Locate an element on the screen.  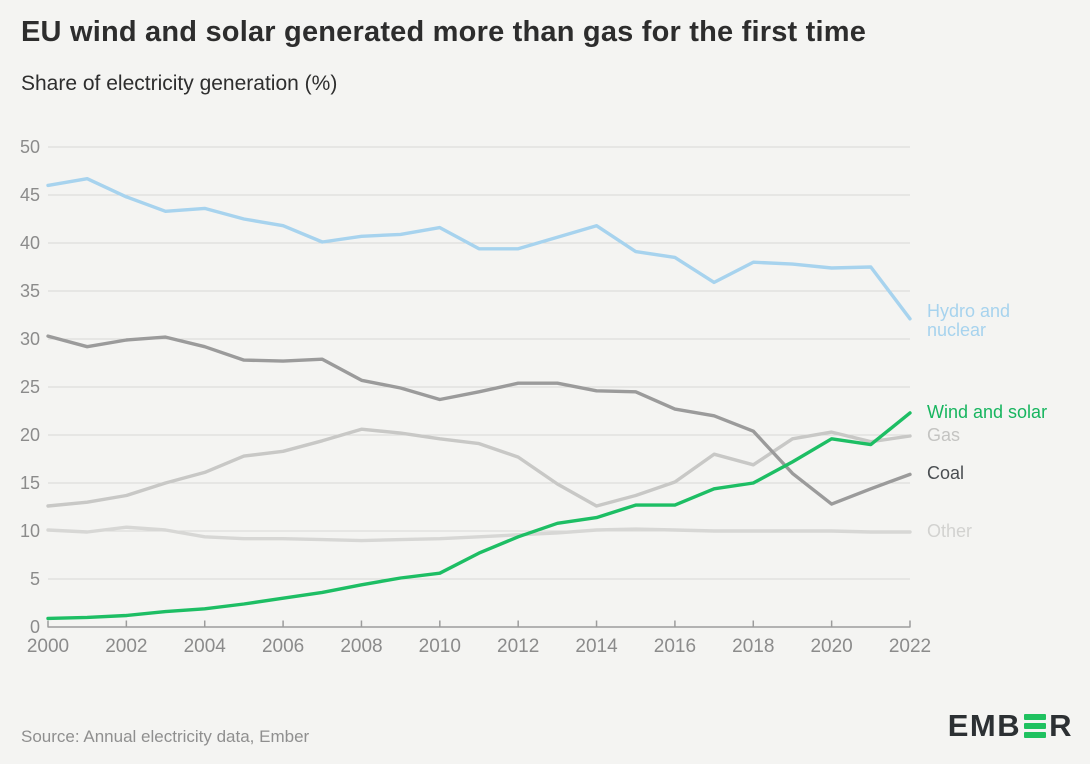
x-tick-label: 2012 is located at coordinates (518, 646).